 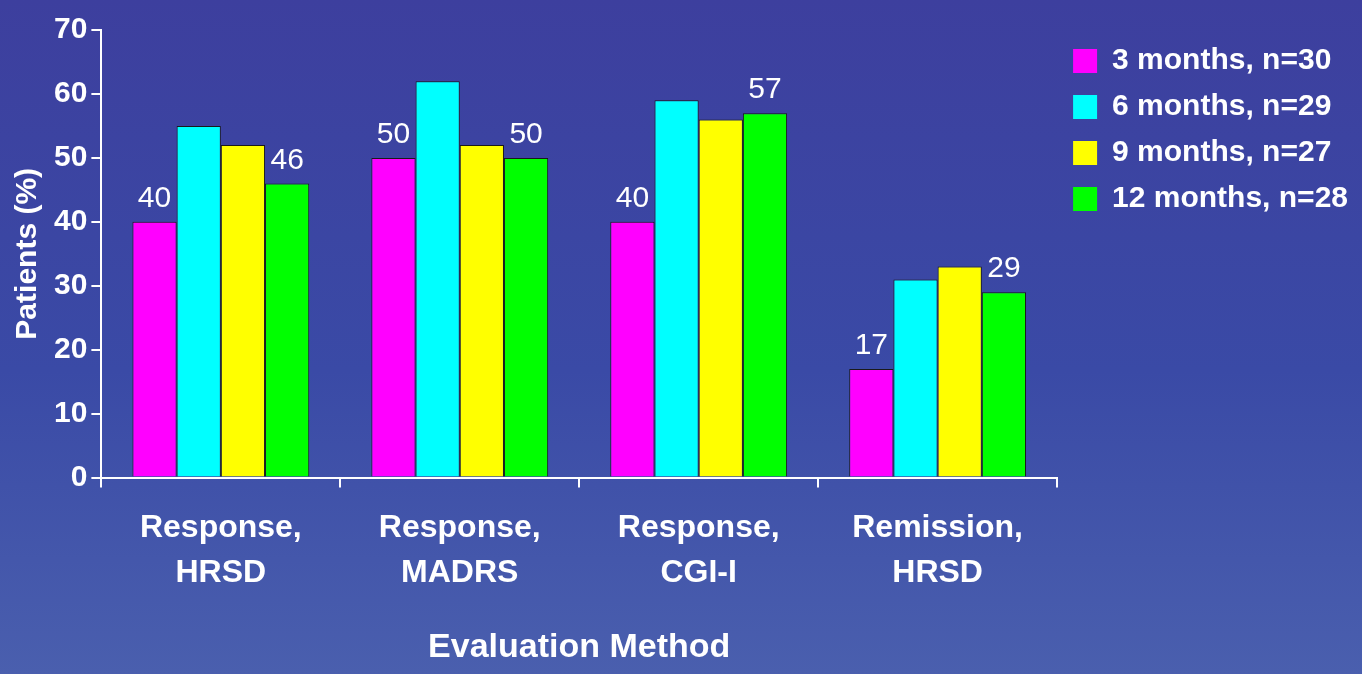 What do you see at coordinates (871, 344) in the screenshot?
I see `data-label: 17` at bounding box center [871, 344].